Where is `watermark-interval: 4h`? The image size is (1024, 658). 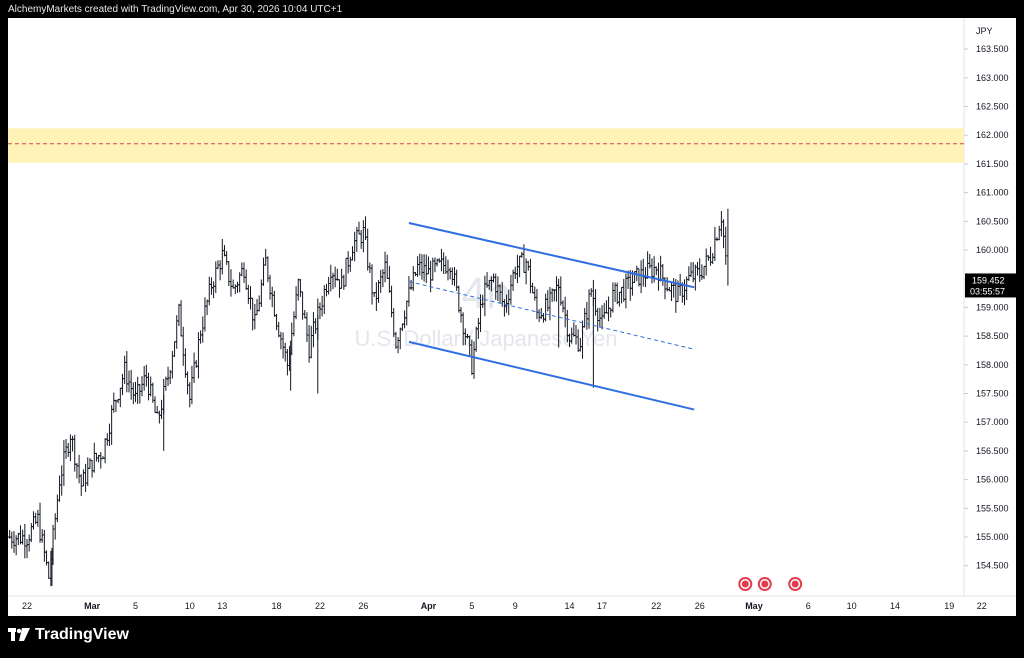
watermark-interval: 4h is located at coordinates (486, 293).